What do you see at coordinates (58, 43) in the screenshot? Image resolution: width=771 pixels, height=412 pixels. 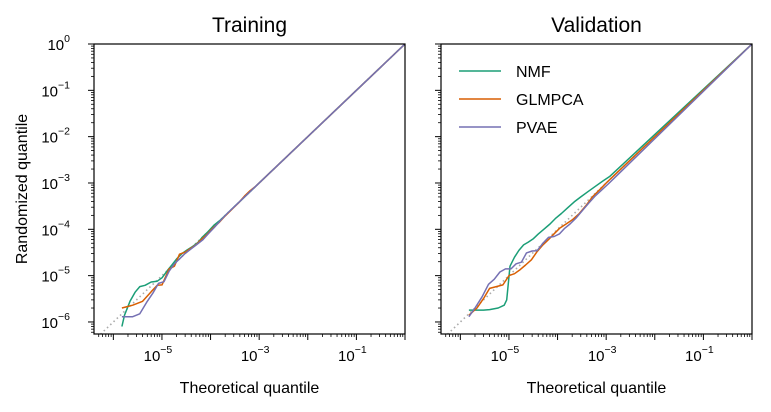 I see `y-tick-label: 10⁰` at bounding box center [58, 43].